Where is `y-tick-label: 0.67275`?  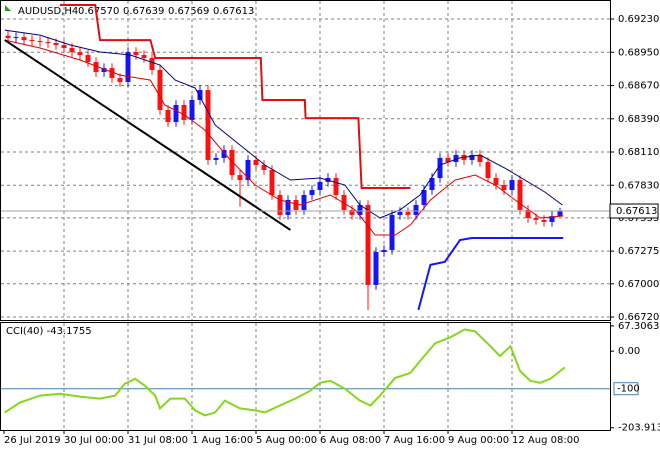
y-tick-label: 0.67275 is located at coordinates (638, 251).